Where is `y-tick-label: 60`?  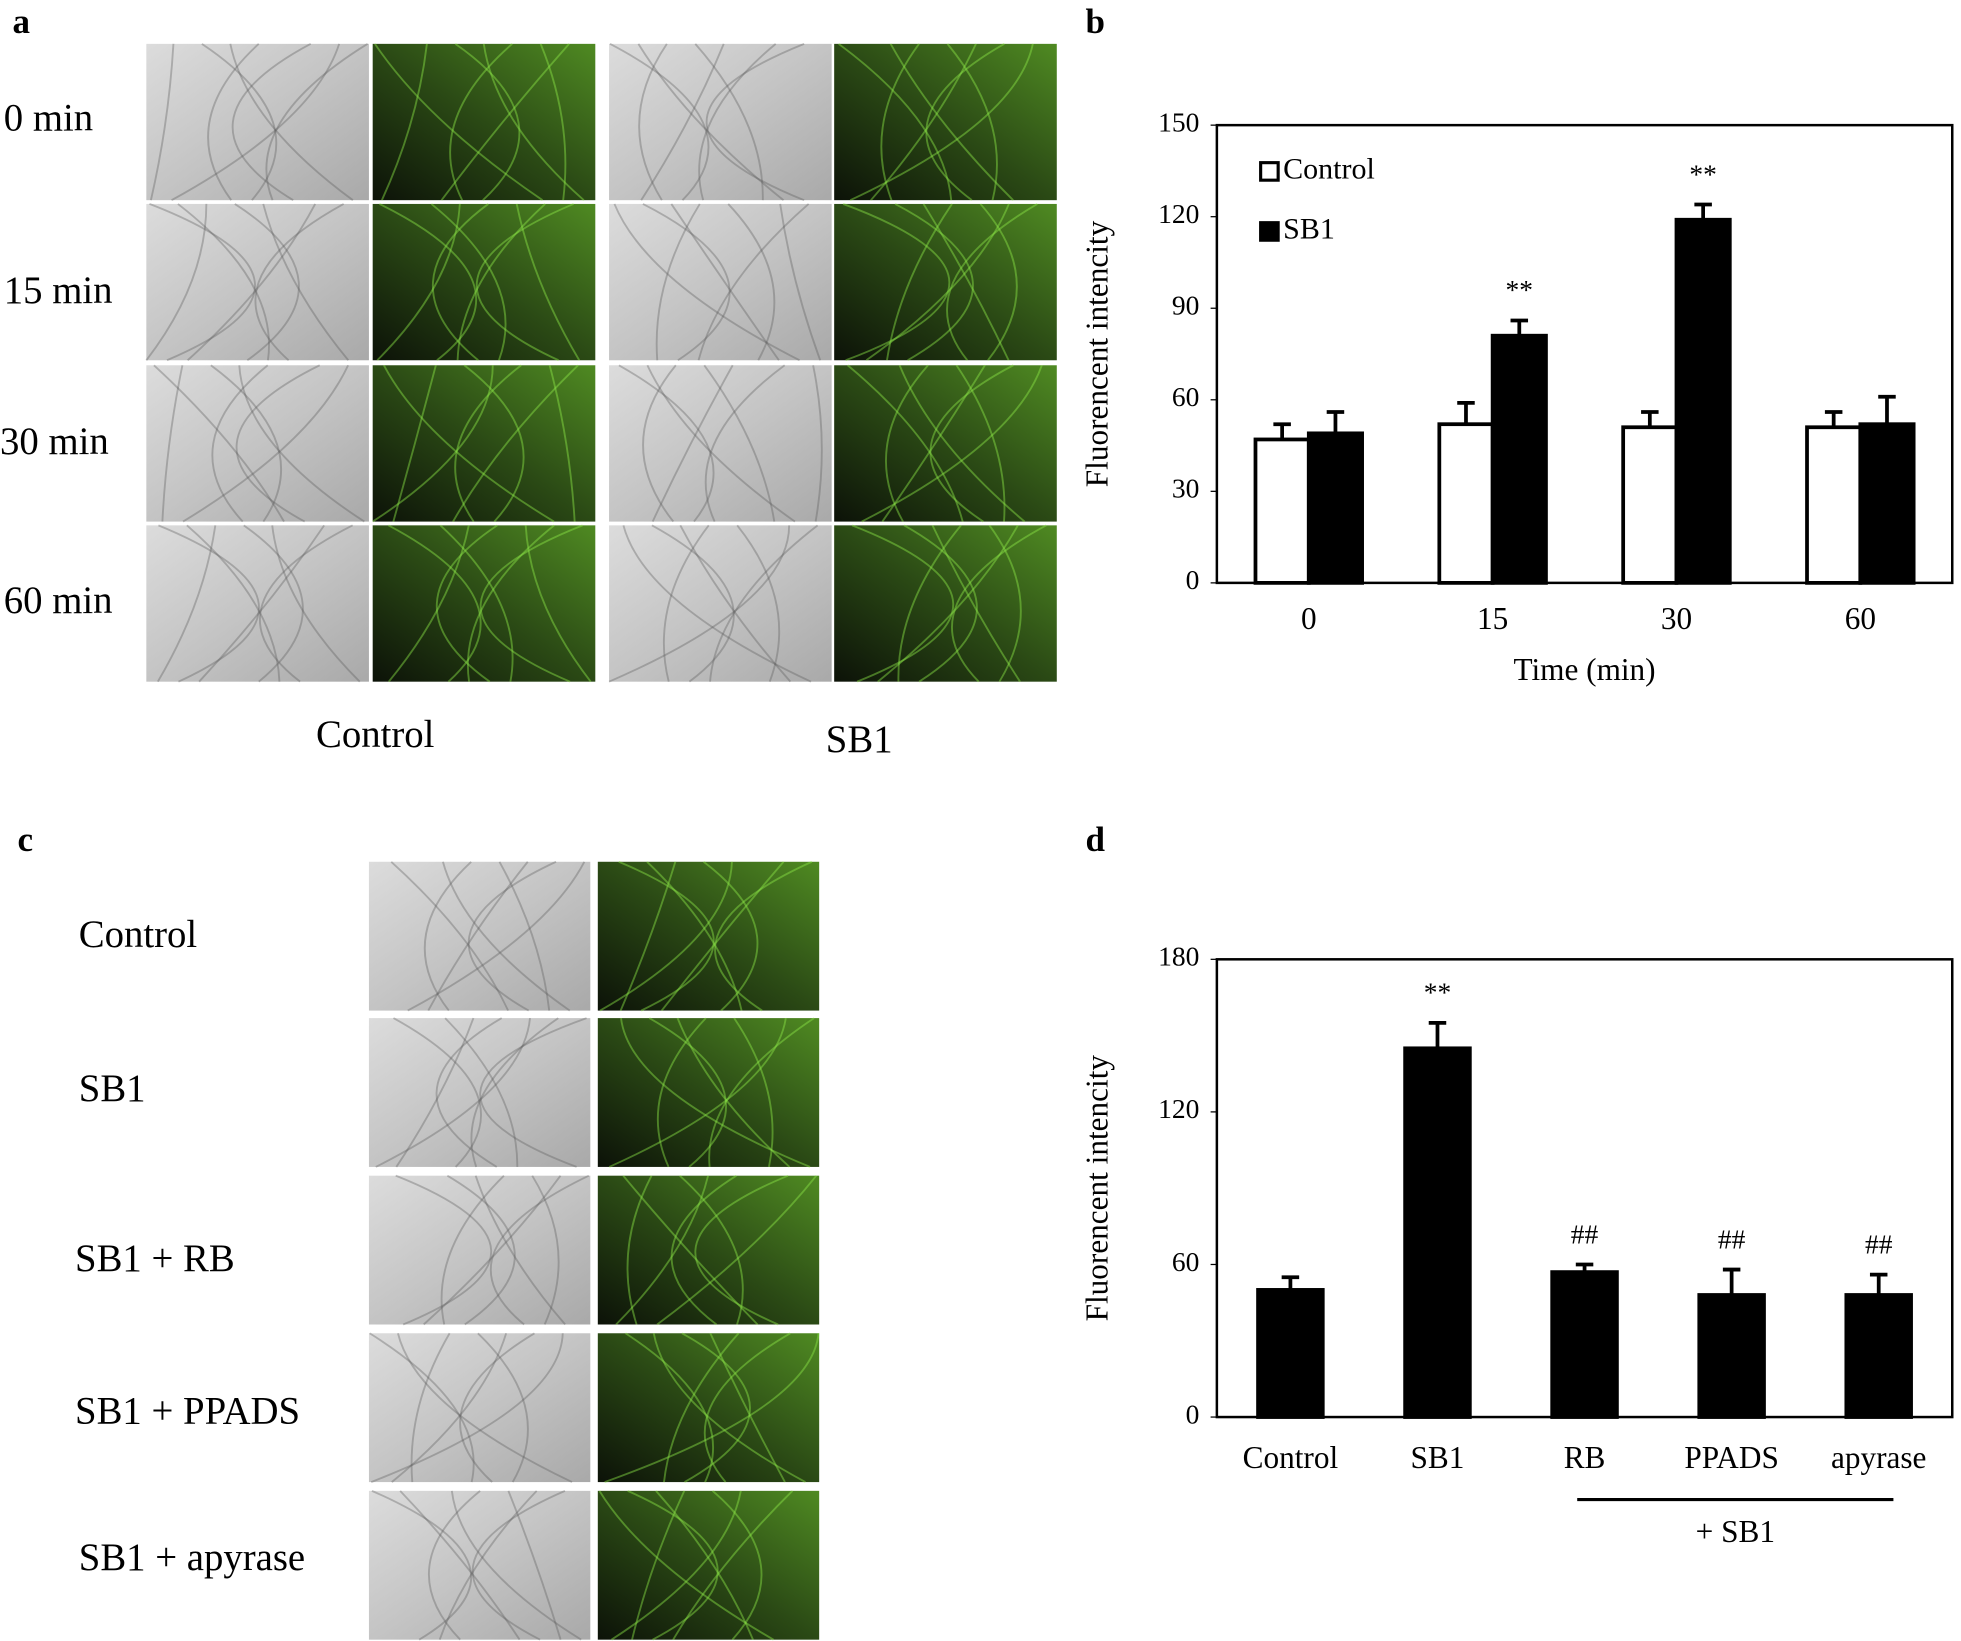 y-tick-label: 60 is located at coordinates (1186, 396).